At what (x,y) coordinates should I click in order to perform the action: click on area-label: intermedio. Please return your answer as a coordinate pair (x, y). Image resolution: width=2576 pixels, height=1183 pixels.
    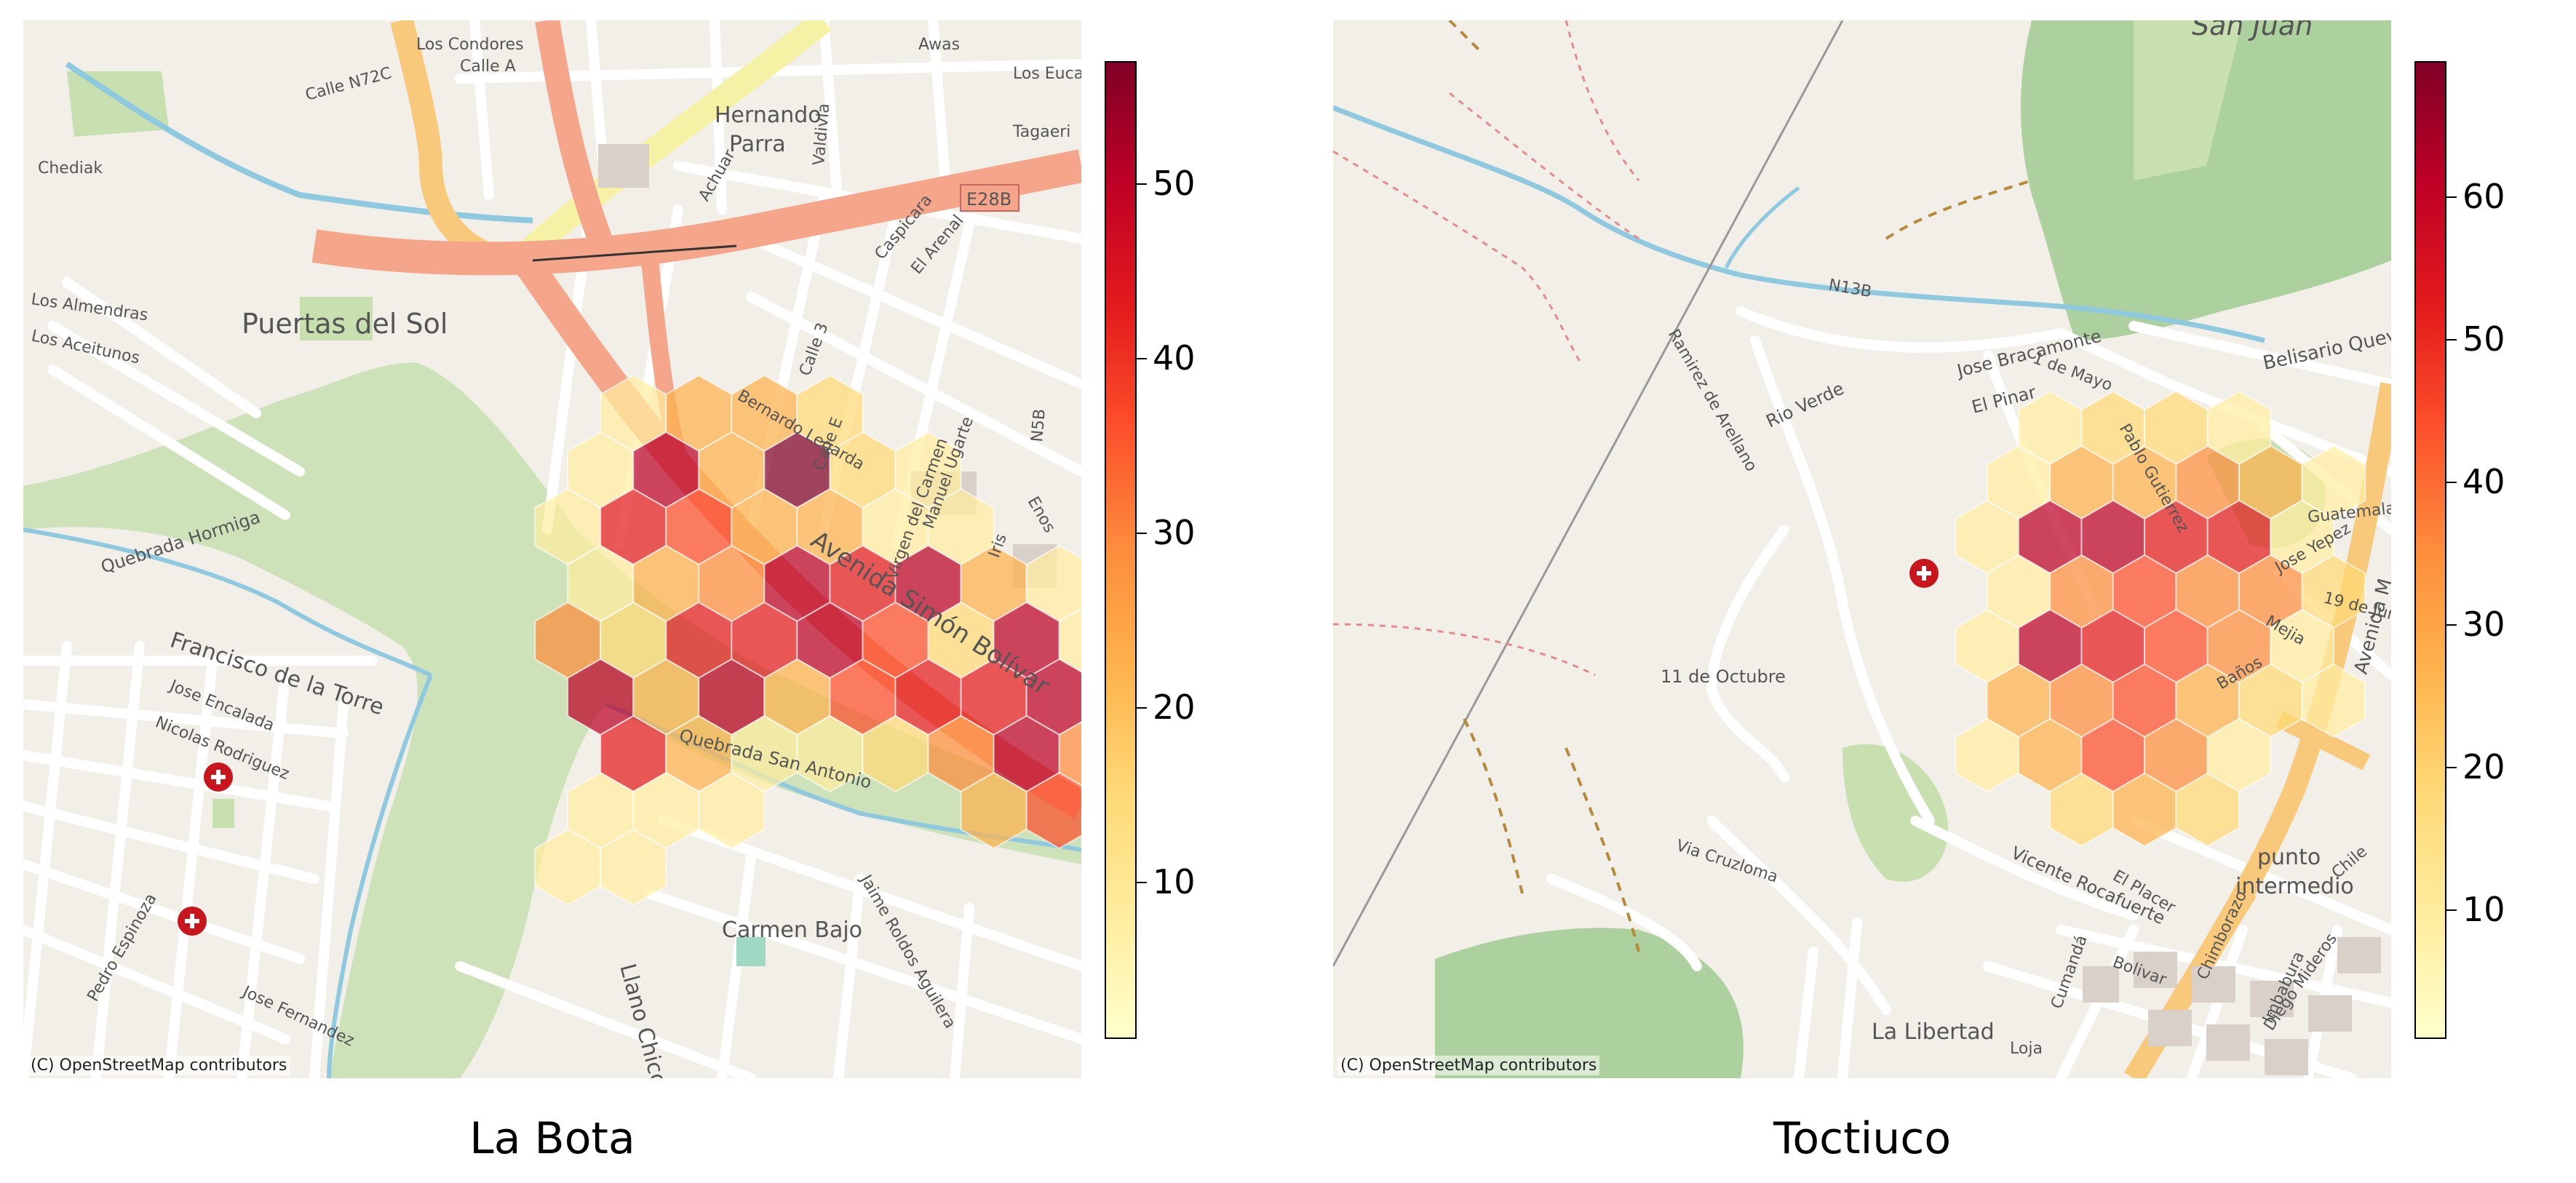
    Looking at the image, I should click on (2294, 887).